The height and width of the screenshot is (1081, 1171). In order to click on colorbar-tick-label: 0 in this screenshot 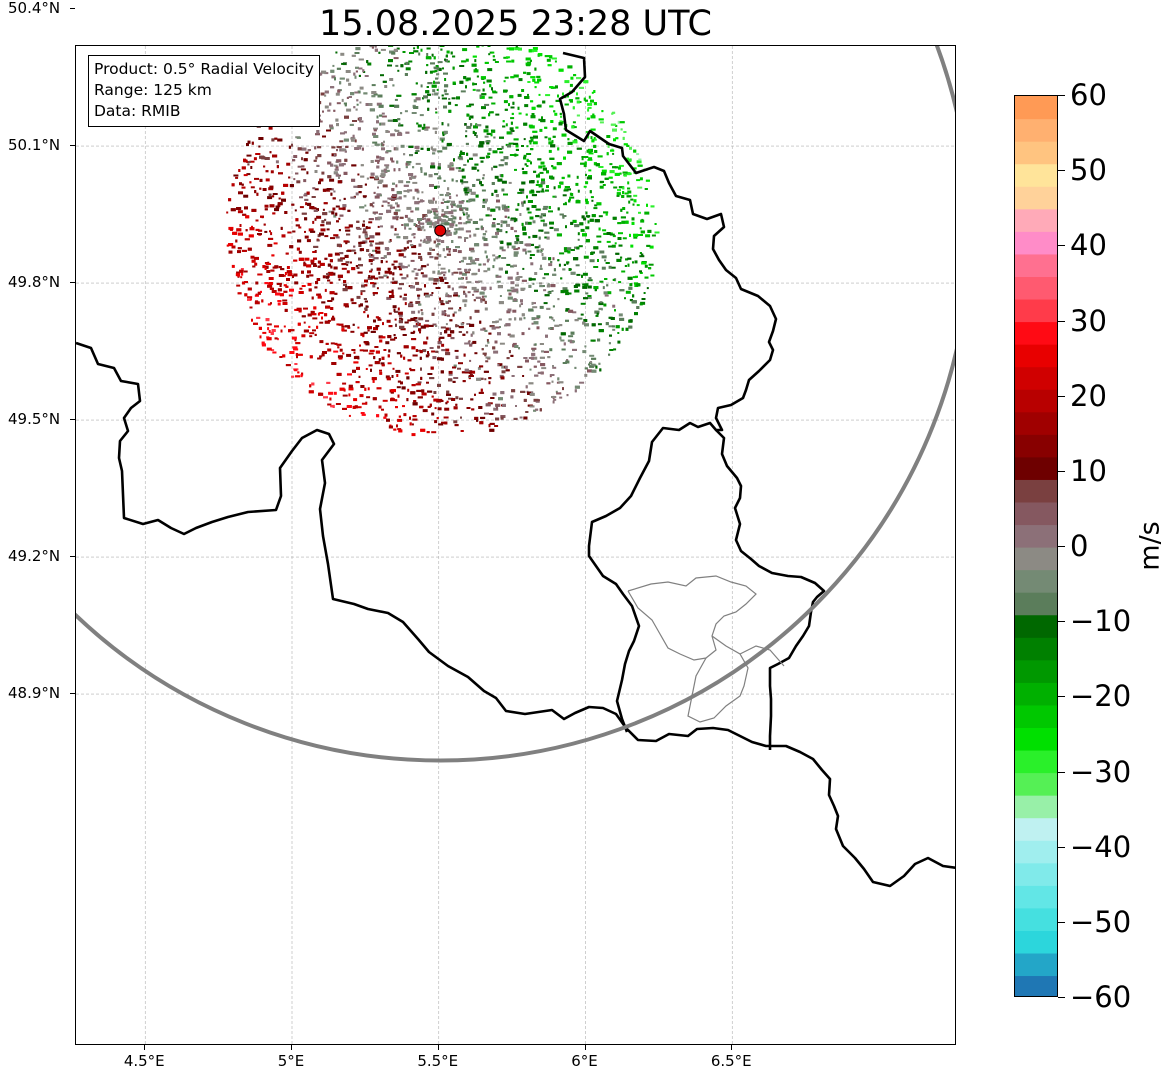, I will do `click(1079, 546)`.